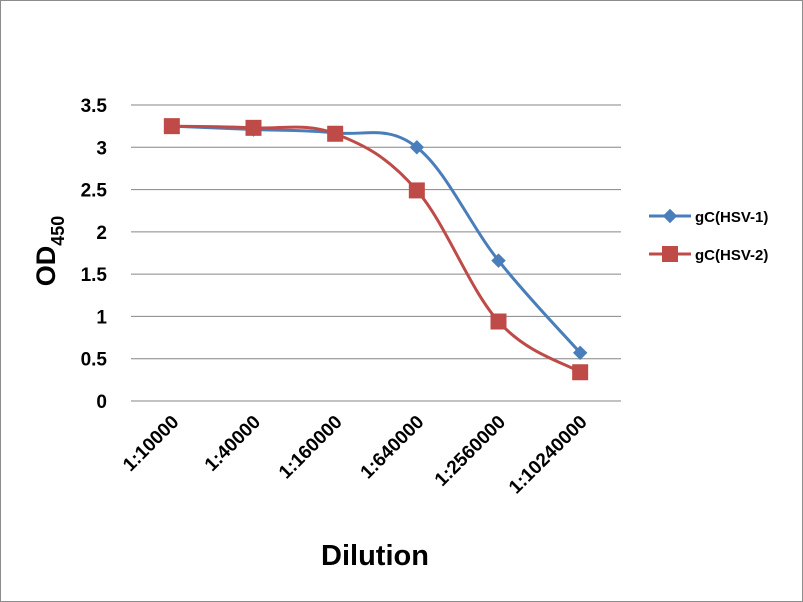 This screenshot has height=602, width=803. What do you see at coordinates (233, 444) in the screenshot?
I see `x-tick-label: 1:40000` at bounding box center [233, 444].